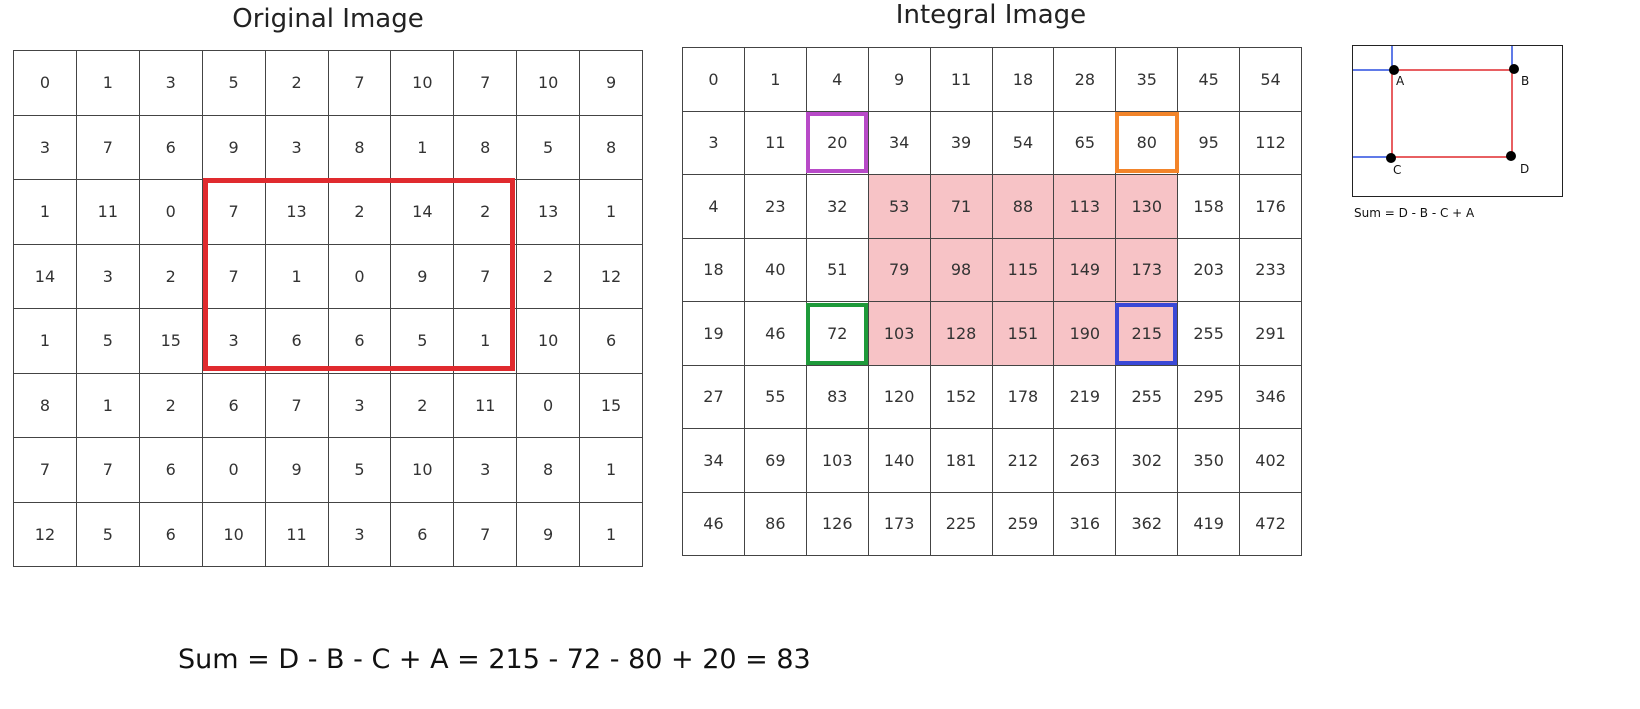 The height and width of the screenshot is (709, 1640). Describe the element at coordinates (1023, 334) in the screenshot. I see `integral-image-cell: 151` at that location.